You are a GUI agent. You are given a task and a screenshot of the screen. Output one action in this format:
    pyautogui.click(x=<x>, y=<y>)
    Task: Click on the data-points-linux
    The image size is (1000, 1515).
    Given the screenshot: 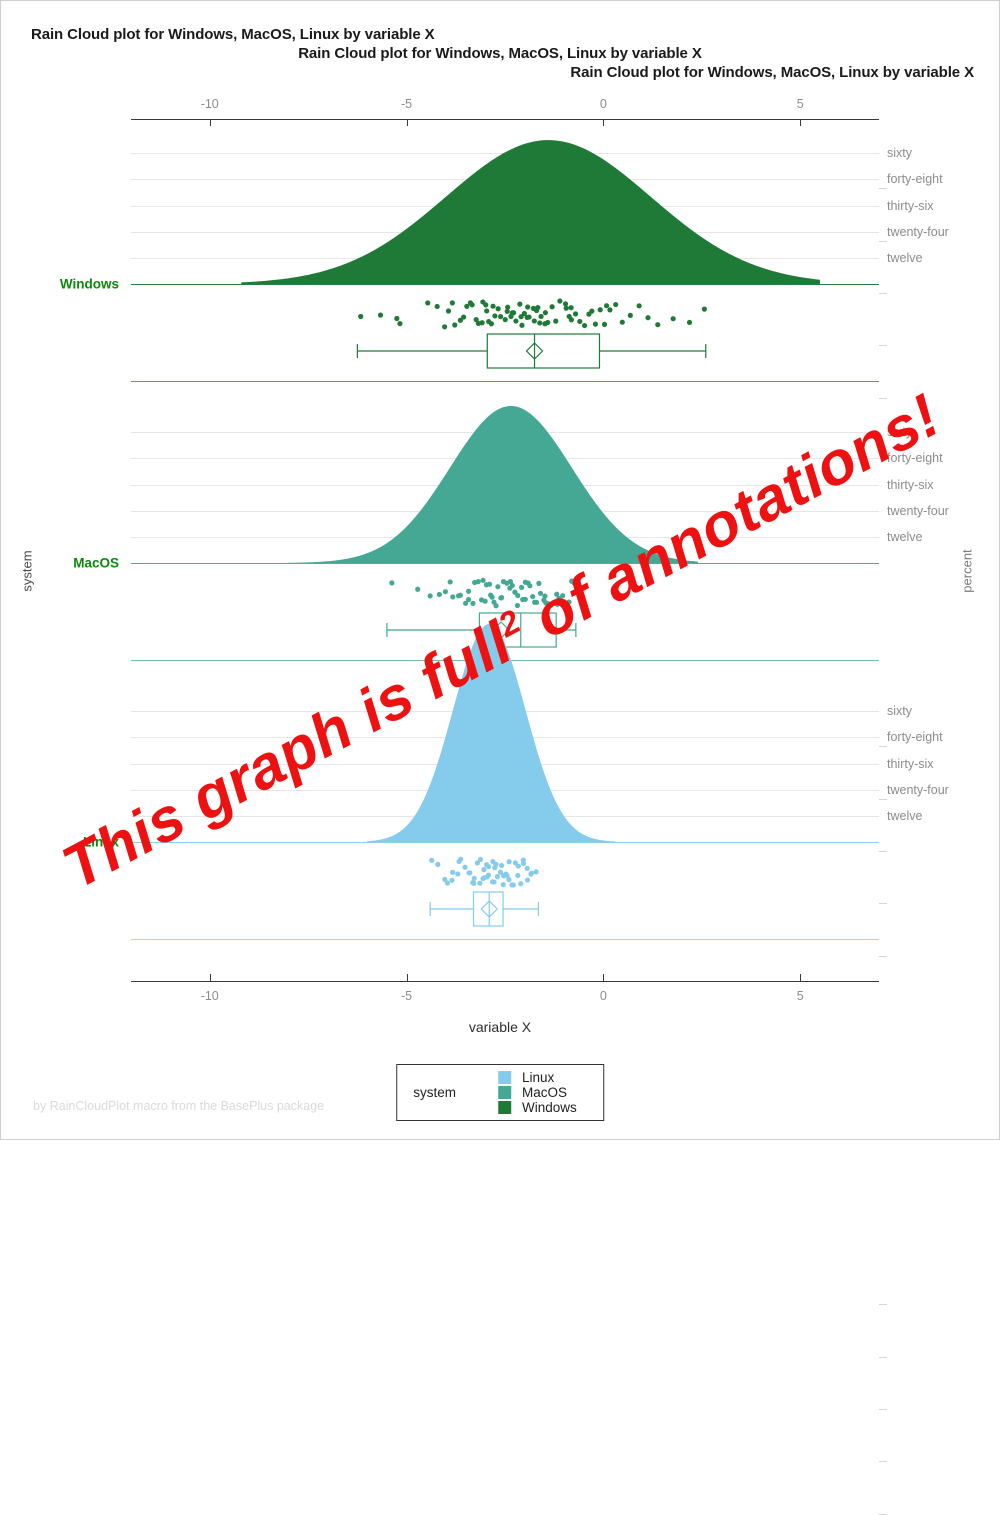 What is the action you would take?
    pyautogui.click(x=484, y=872)
    